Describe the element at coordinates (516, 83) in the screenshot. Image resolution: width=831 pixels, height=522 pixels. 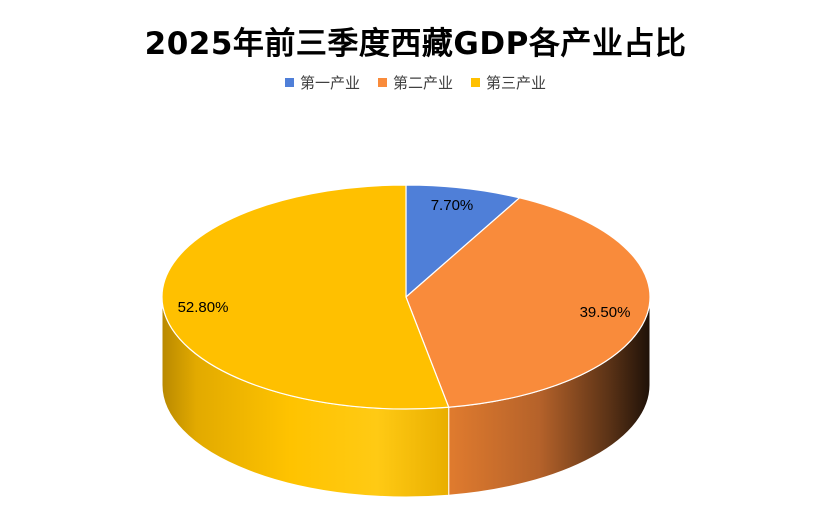
I see `legend-label-tertiary: 第三产业` at that location.